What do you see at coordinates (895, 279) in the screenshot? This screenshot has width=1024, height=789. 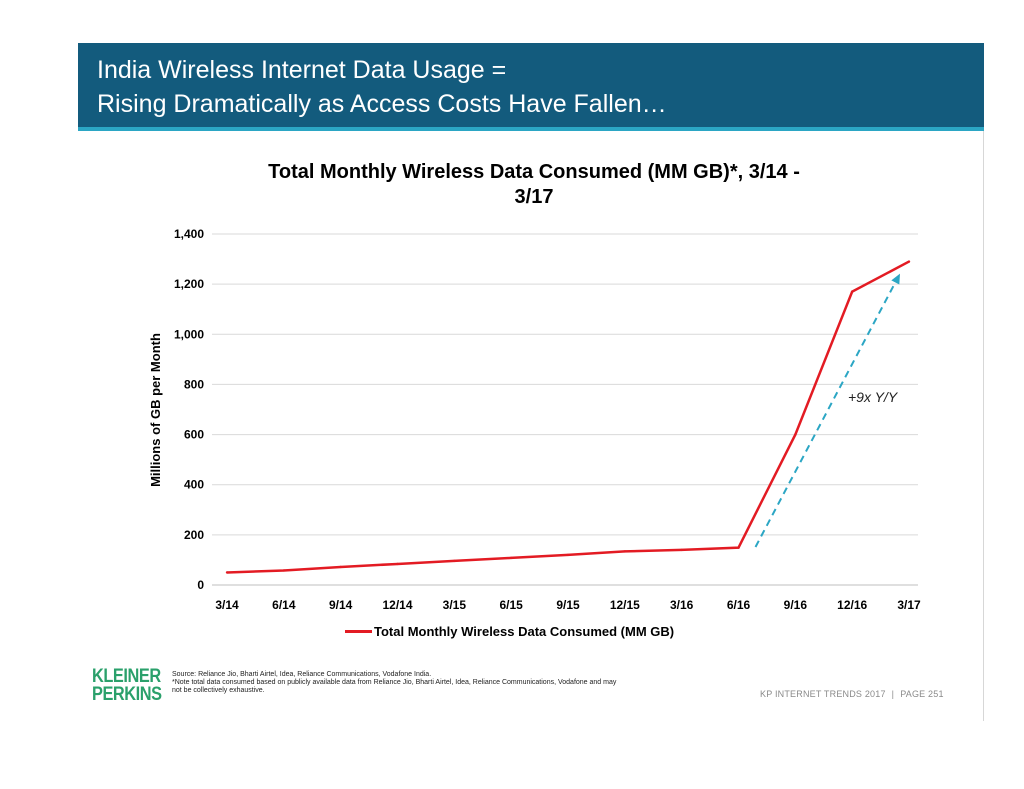 I see `growth-arrow-head` at bounding box center [895, 279].